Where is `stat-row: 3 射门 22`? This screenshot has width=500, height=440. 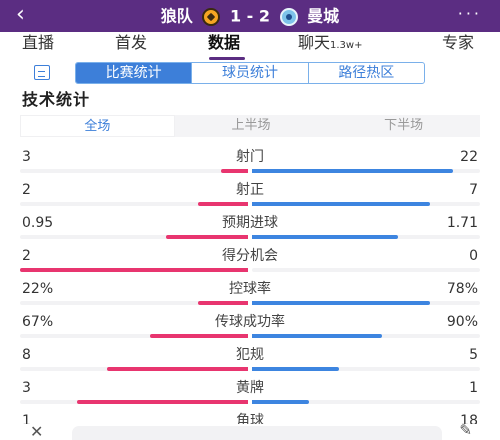
stat-row: 3 射门 22 is located at coordinates (250, 163).